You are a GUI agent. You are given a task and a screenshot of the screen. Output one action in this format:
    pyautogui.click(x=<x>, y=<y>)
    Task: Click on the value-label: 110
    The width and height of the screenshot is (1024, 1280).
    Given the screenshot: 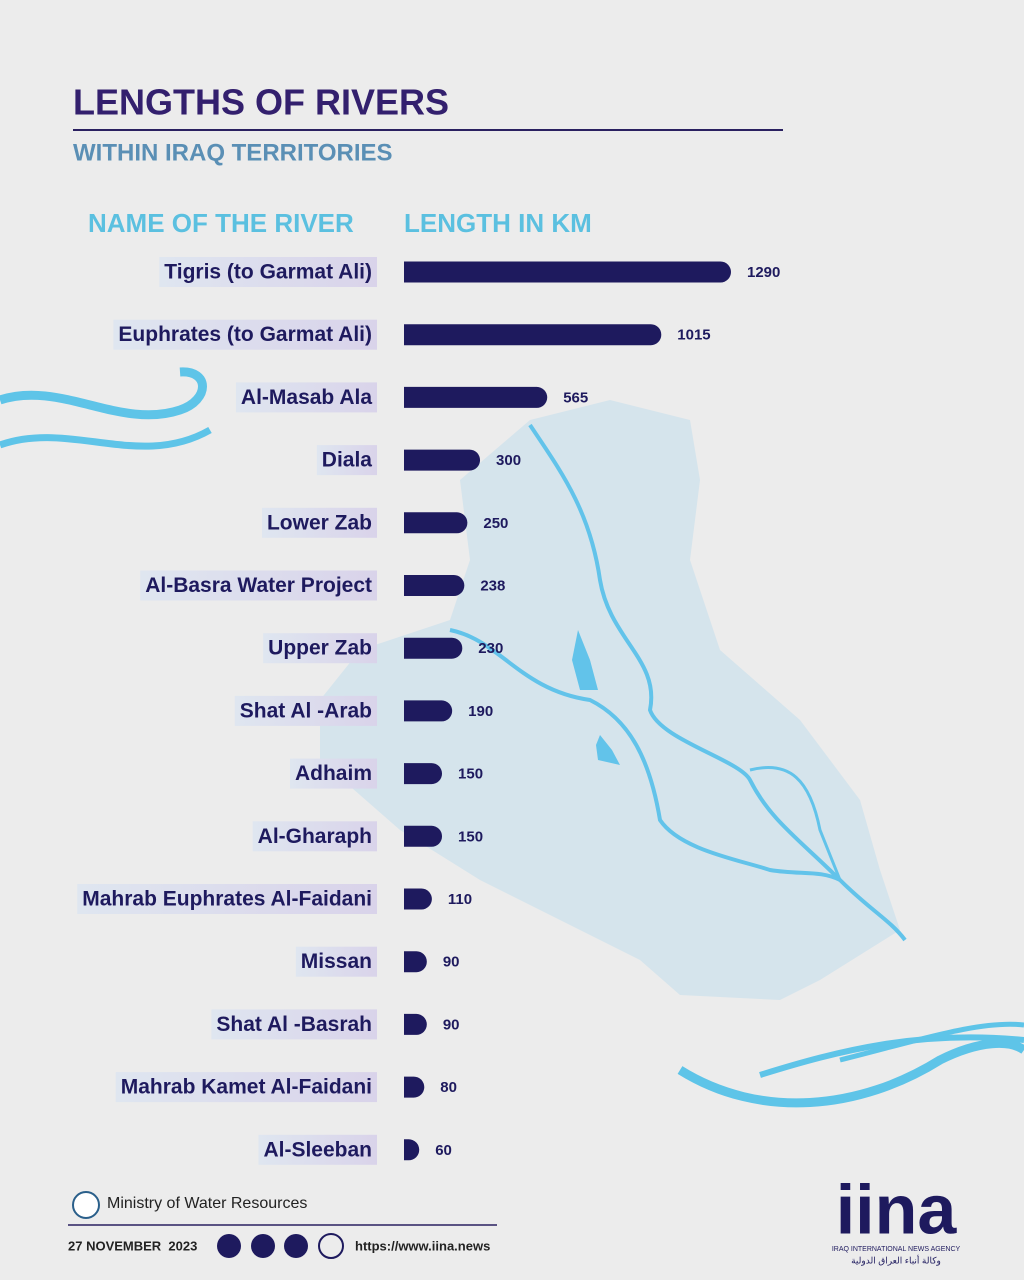 What is the action you would take?
    pyautogui.click(x=460, y=899)
    